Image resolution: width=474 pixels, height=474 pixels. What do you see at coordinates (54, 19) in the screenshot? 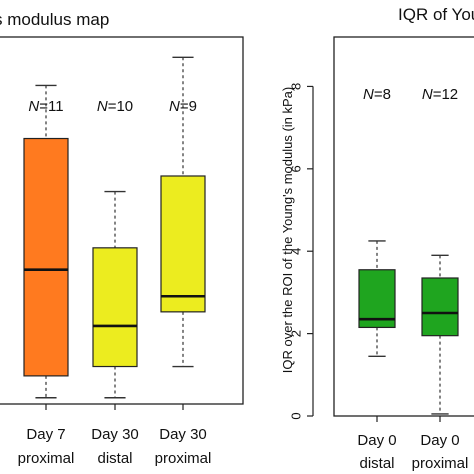
I see `left-chart-title: s modulus map` at bounding box center [54, 19].